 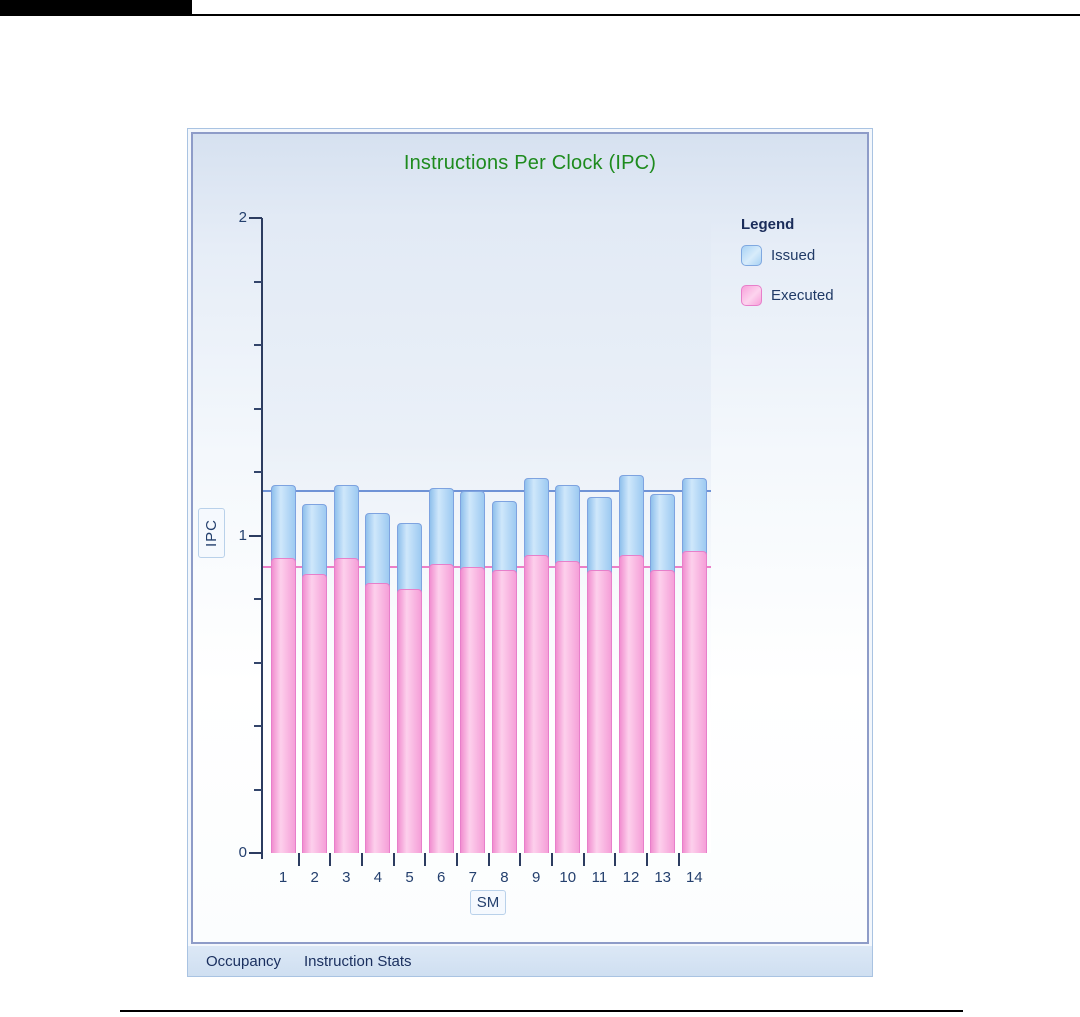 I want to click on x-tick-label-sm-14: 14, so click(x=694, y=877).